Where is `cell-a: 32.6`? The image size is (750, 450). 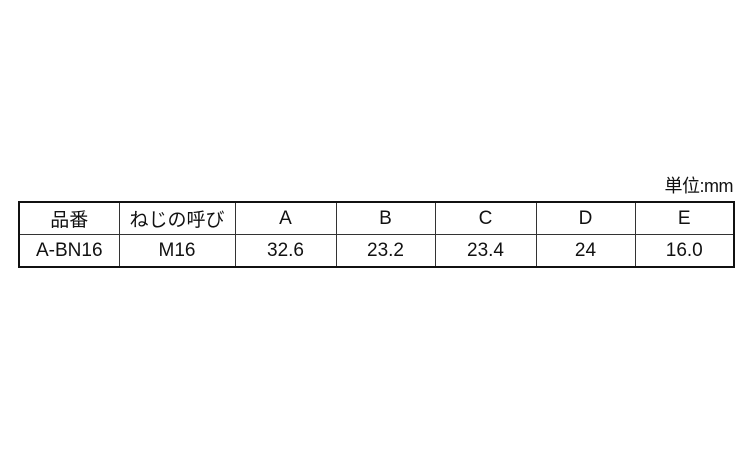 cell-a: 32.6 is located at coordinates (285, 251).